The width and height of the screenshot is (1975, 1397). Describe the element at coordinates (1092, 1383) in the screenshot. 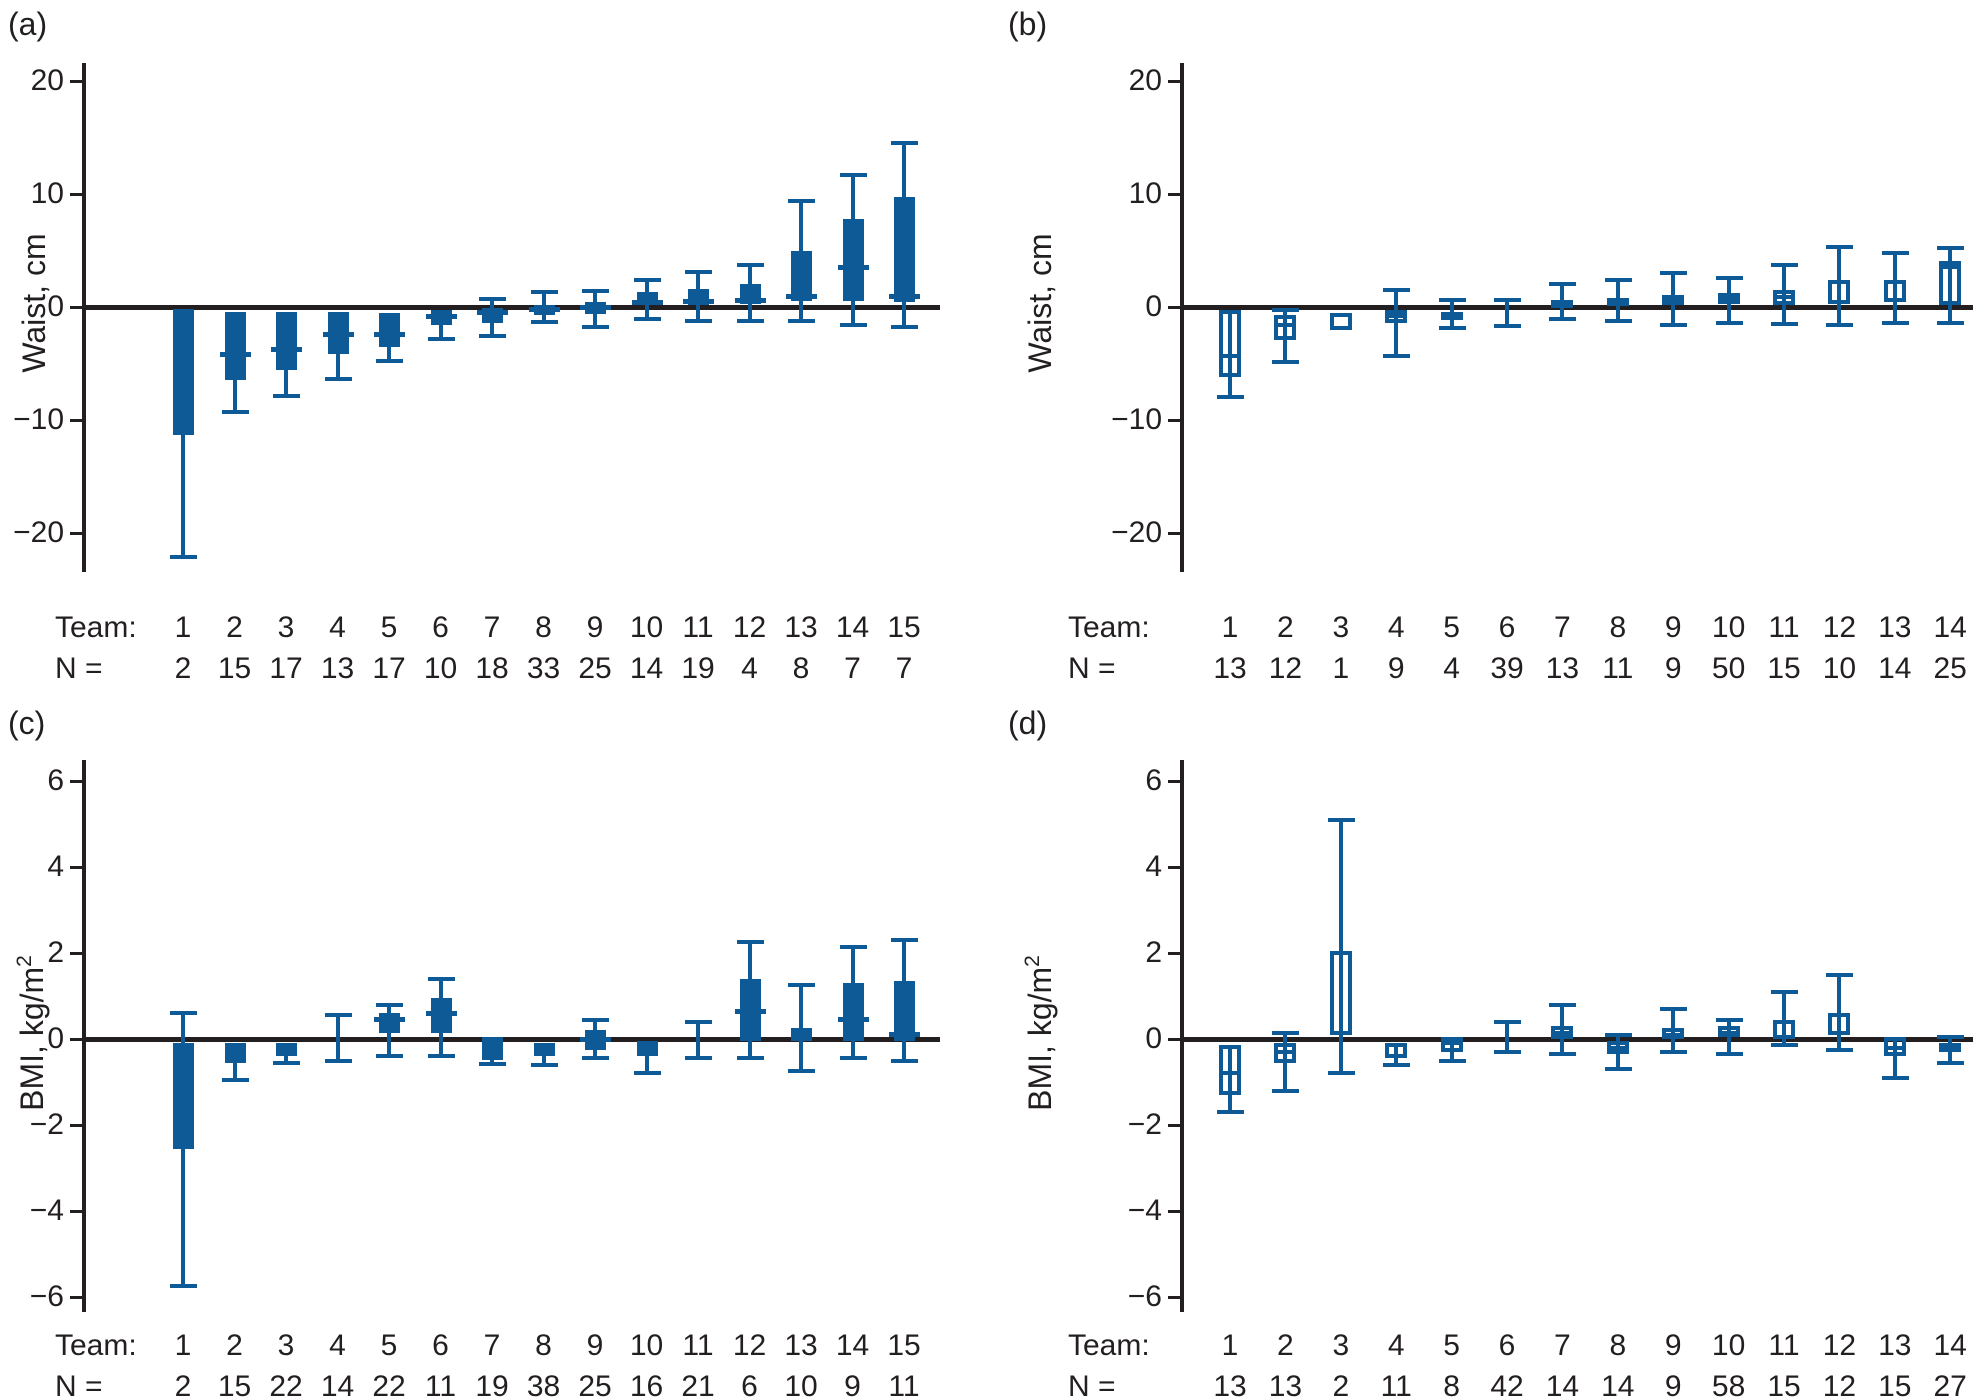

I see `n-row-label-d: N =` at that location.